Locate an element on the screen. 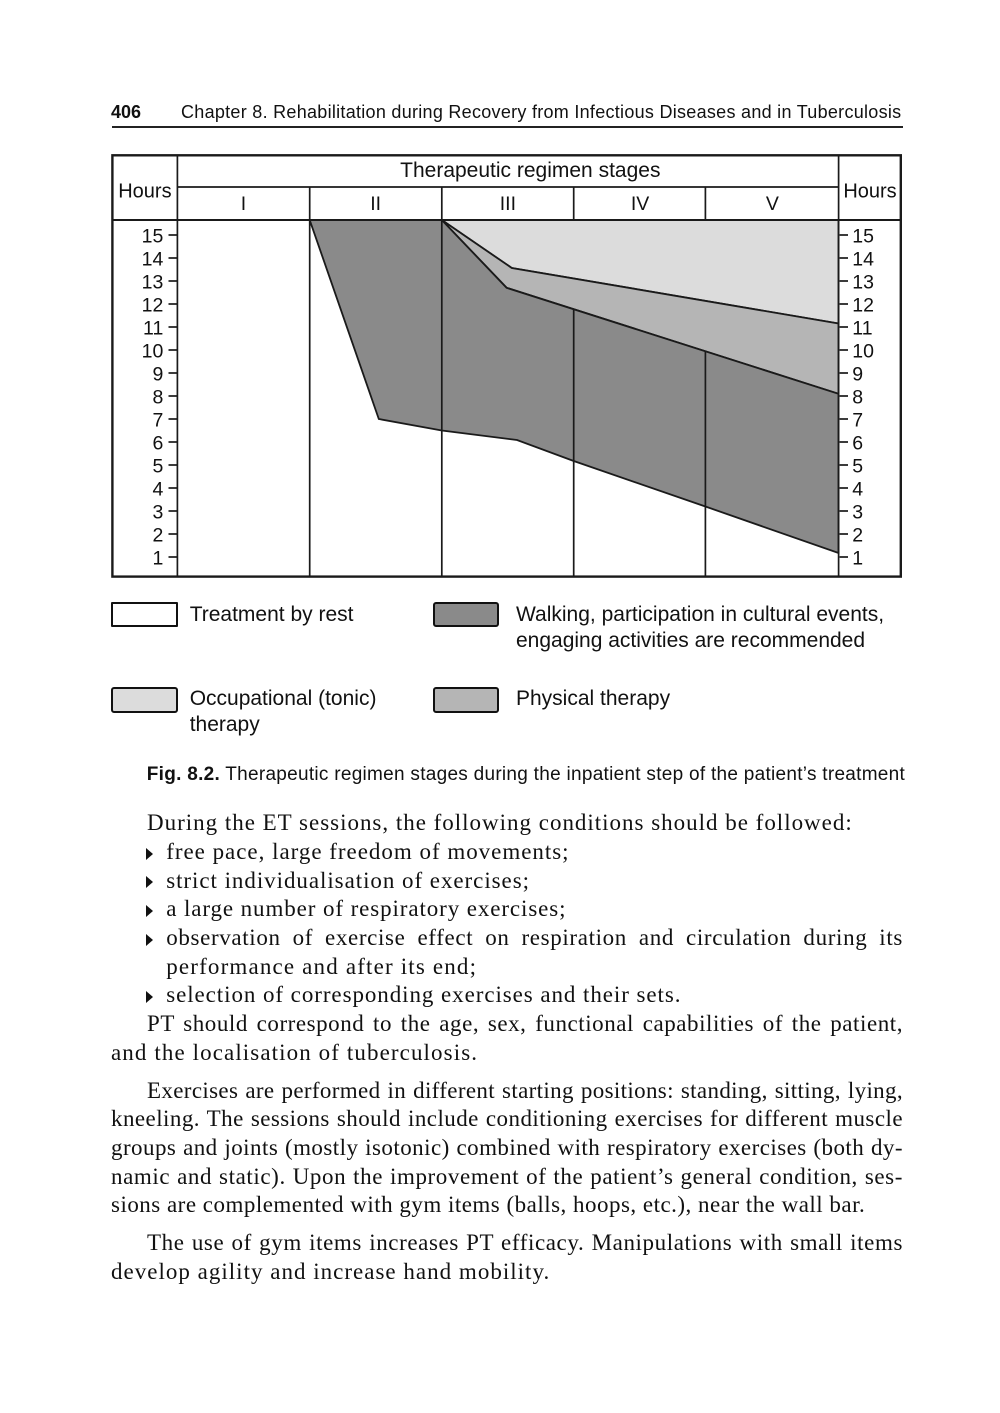  svg-text: II is located at coordinates (375, 204).